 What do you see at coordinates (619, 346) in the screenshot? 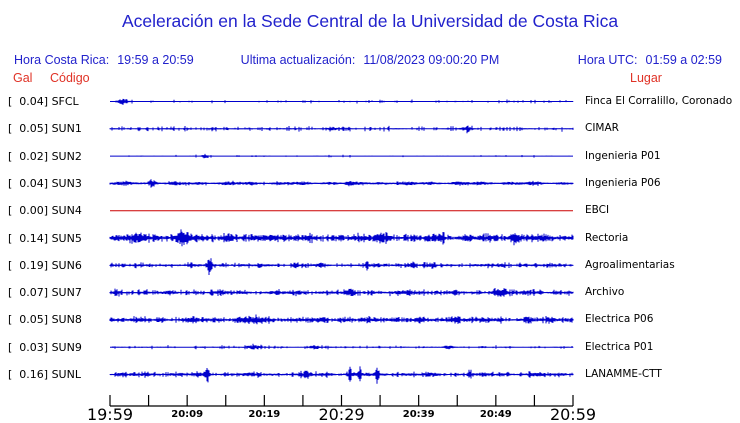
I see `station-place-label: Electrica P01` at bounding box center [619, 346].